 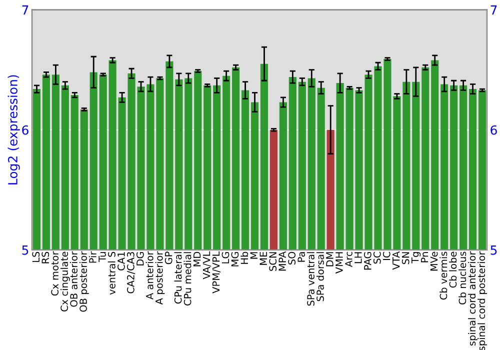 I want to click on x-tick-label: Cx motor, so click(x=55, y=273).